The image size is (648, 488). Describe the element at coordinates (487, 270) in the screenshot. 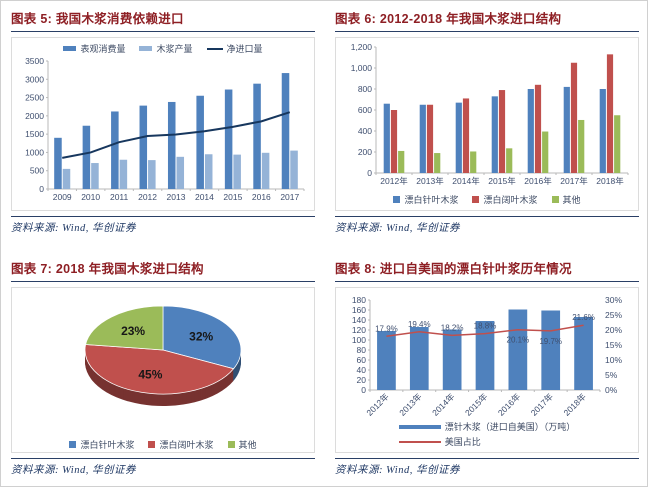

I see `figure-8-title: 图表 8: 进口自美国的漂白针叶浆历年情况` at that location.